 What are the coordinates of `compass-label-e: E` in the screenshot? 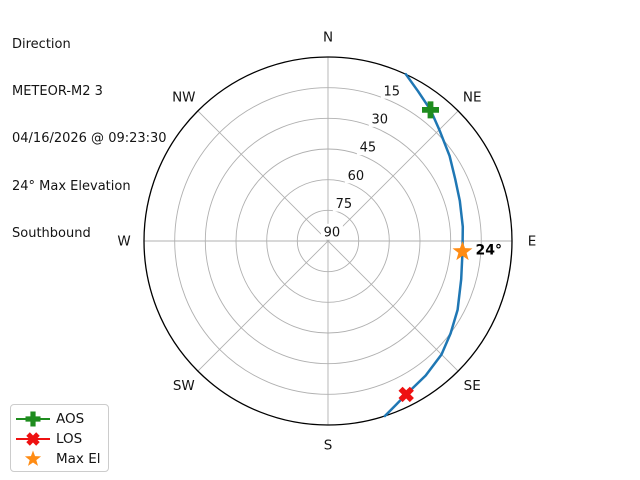 It's located at (532, 242).